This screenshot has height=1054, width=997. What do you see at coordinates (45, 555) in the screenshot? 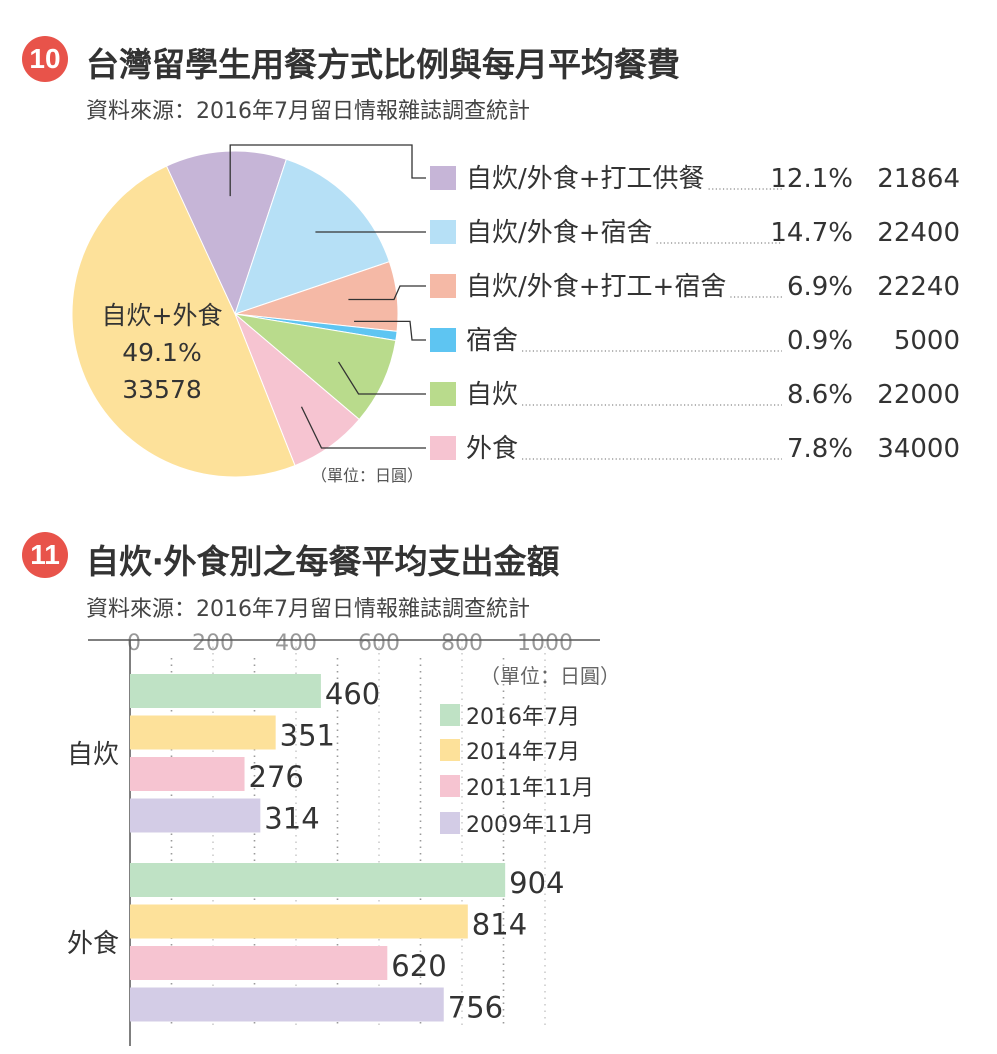
I see `section-11-badge: 11` at bounding box center [45, 555].